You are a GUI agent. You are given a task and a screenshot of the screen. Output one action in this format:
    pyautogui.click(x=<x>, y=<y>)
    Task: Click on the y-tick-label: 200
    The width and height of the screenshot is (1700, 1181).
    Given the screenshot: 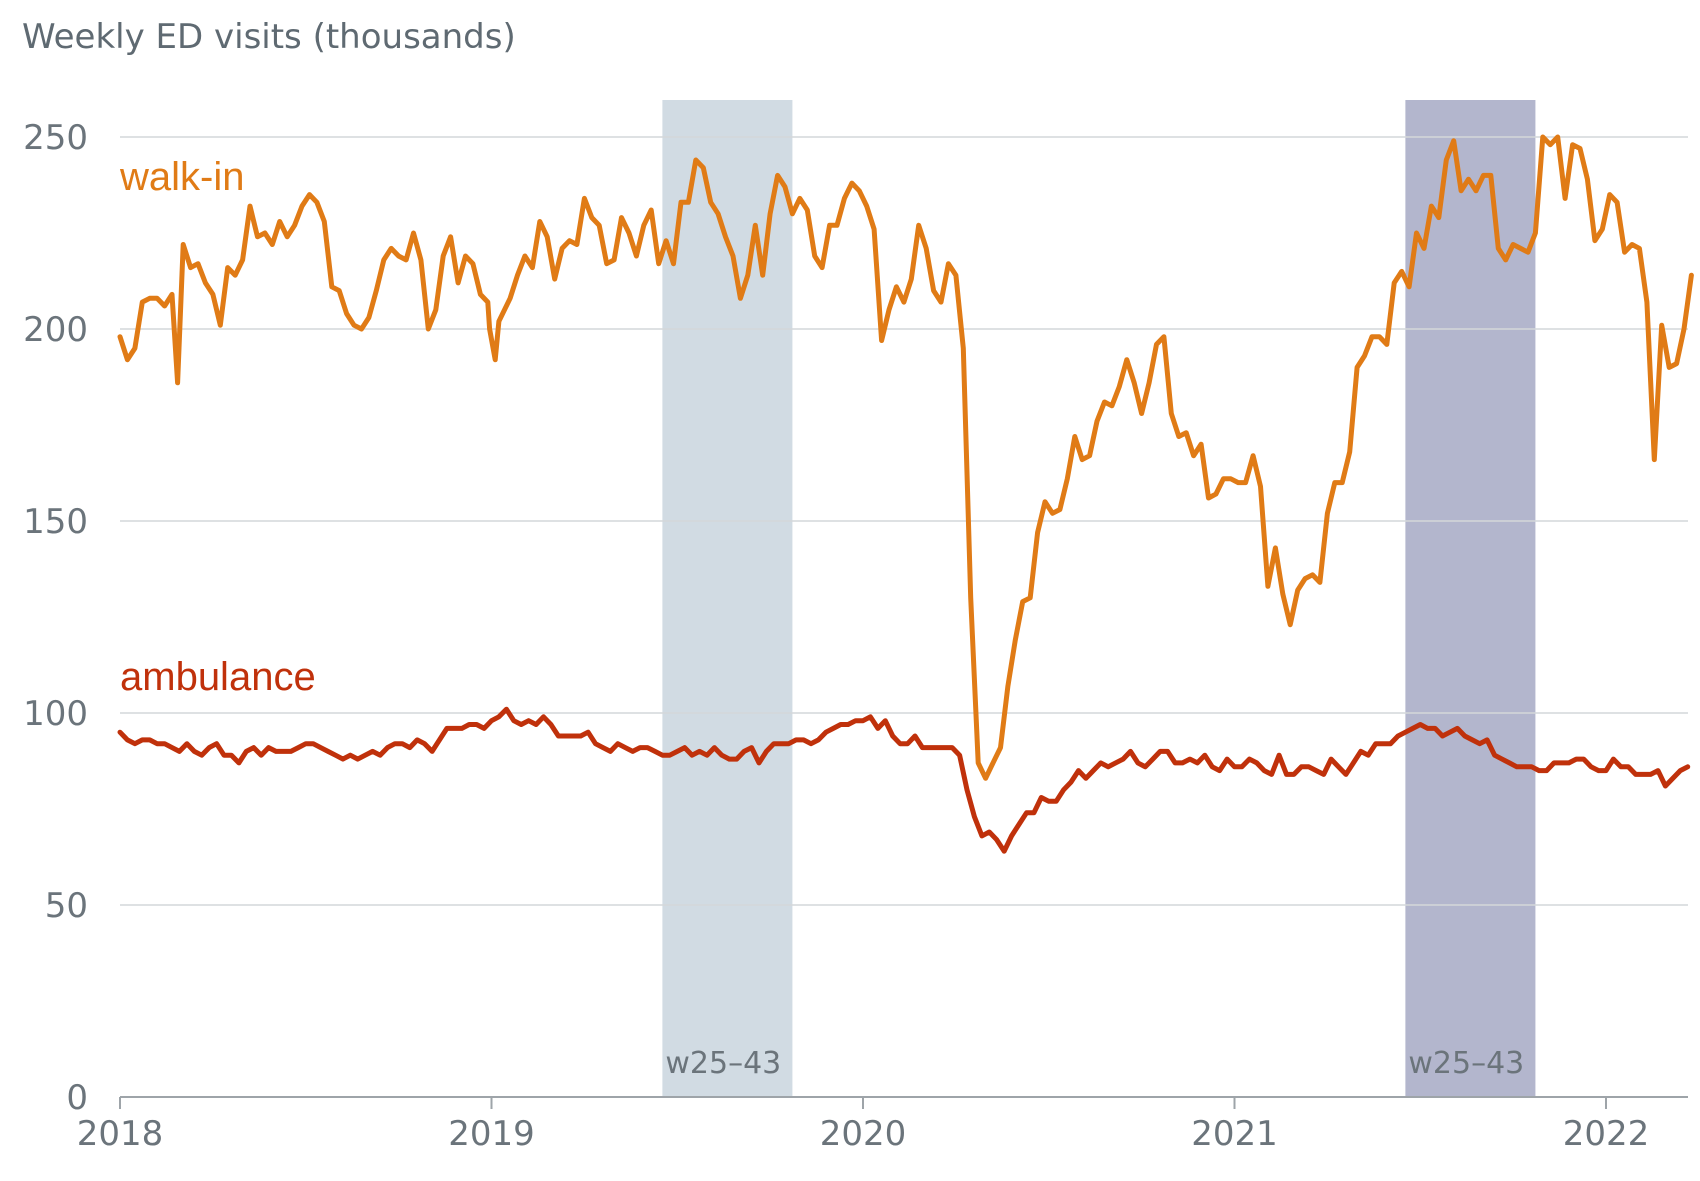 What is the action you would take?
    pyautogui.click(x=55, y=330)
    